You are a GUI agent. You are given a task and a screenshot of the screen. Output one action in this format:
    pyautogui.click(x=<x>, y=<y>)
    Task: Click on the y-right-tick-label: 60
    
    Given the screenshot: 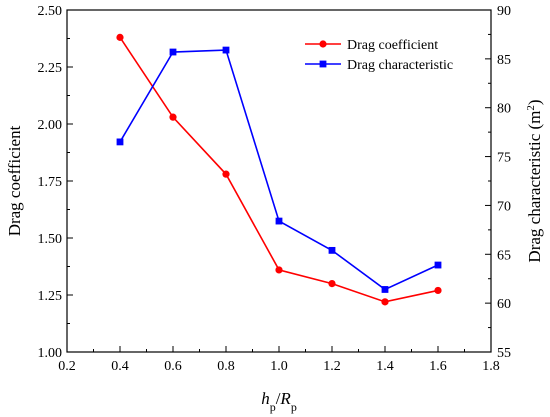 What is the action you would take?
    pyautogui.click(x=504, y=304)
    